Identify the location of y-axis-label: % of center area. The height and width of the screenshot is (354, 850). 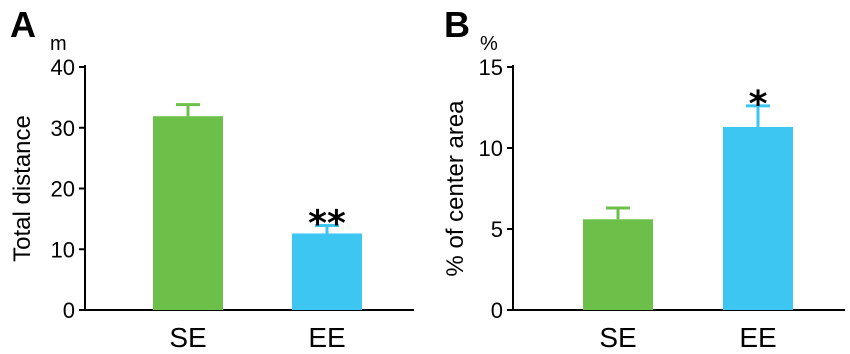
(455, 188).